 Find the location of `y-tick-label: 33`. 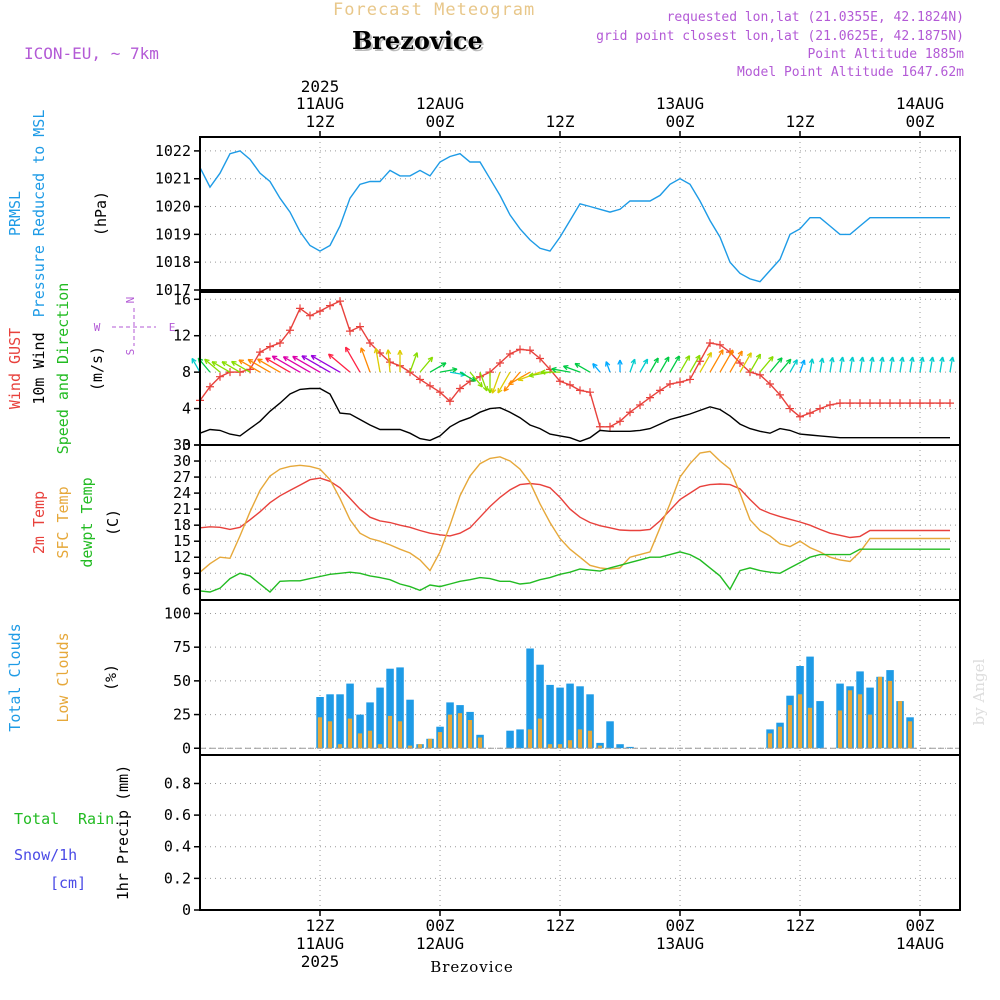

y-tick-label: 33 is located at coordinates (182, 445).